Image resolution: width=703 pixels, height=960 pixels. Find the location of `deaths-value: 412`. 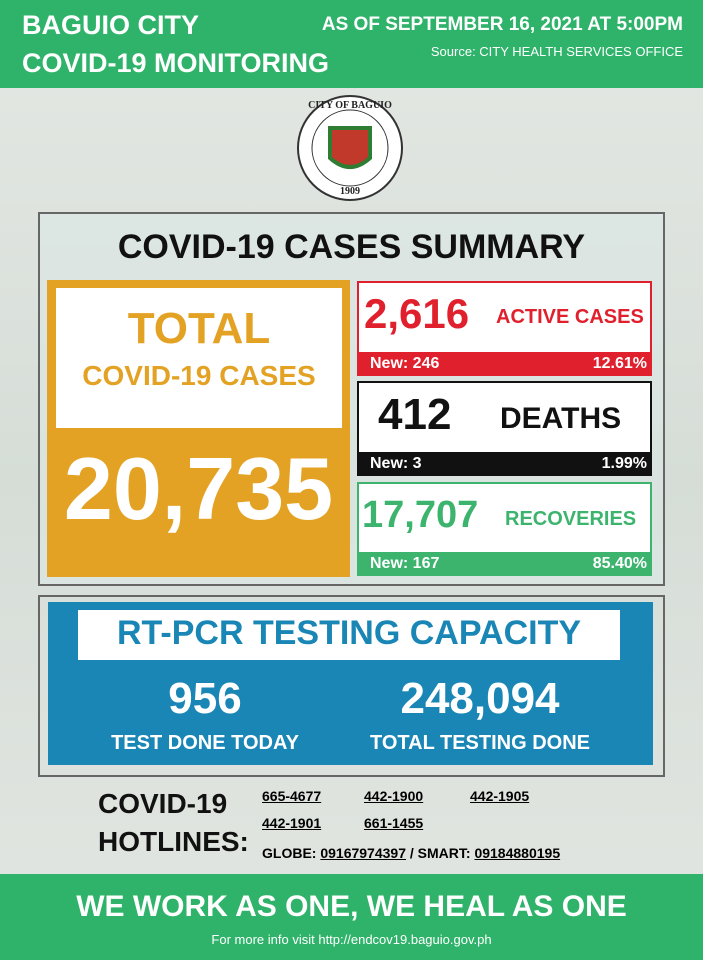

deaths-value: 412 is located at coordinates (415, 414).